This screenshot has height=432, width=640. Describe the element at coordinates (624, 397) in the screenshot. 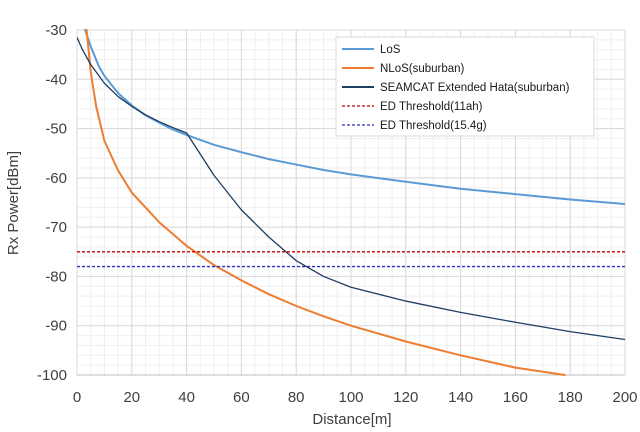

I see `x-tick-label: 200` at that location.